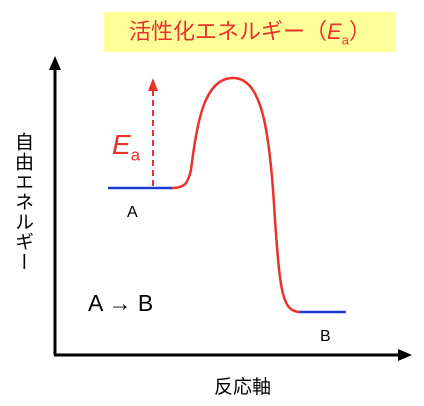 The height and width of the screenshot is (406, 424). What do you see at coordinates (55, 63) in the screenshot?
I see `y-axis-arrow` at bounding box center [55, 63].